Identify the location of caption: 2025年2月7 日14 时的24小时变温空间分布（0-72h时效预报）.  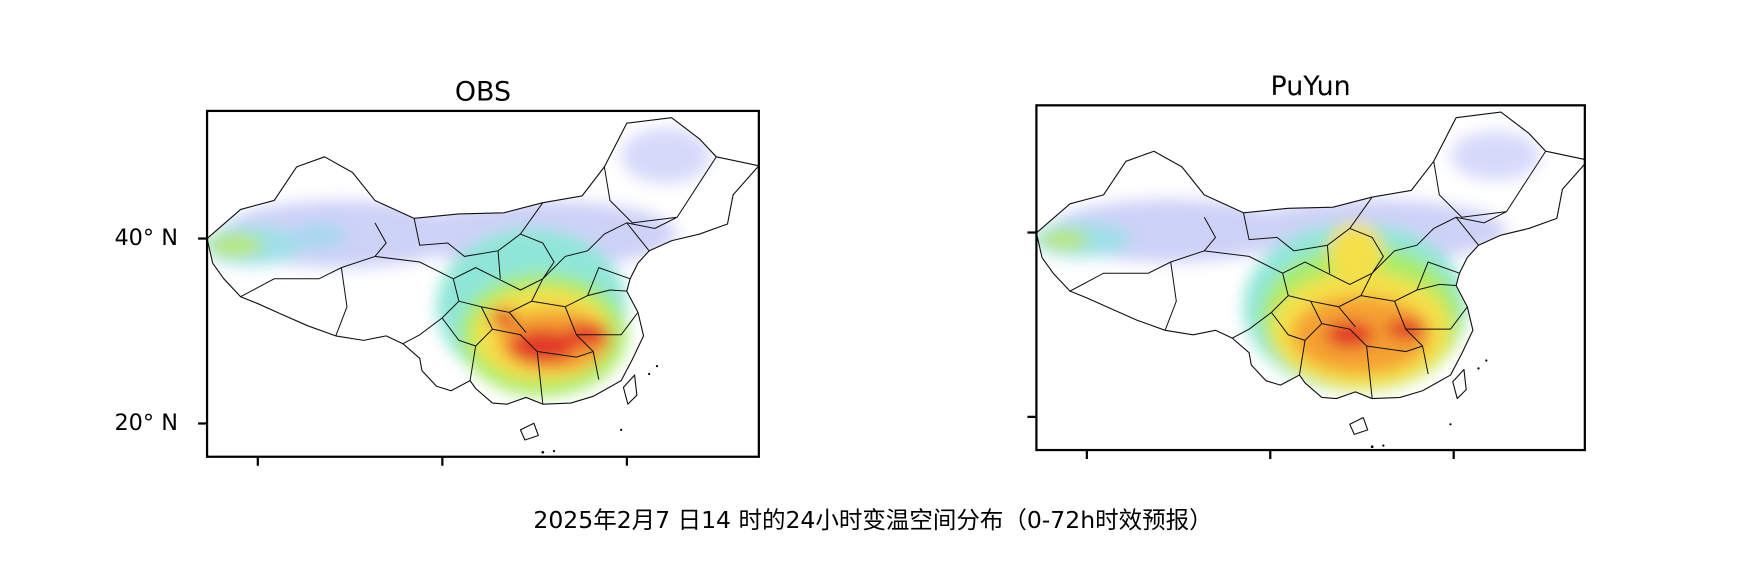
(872, 520).